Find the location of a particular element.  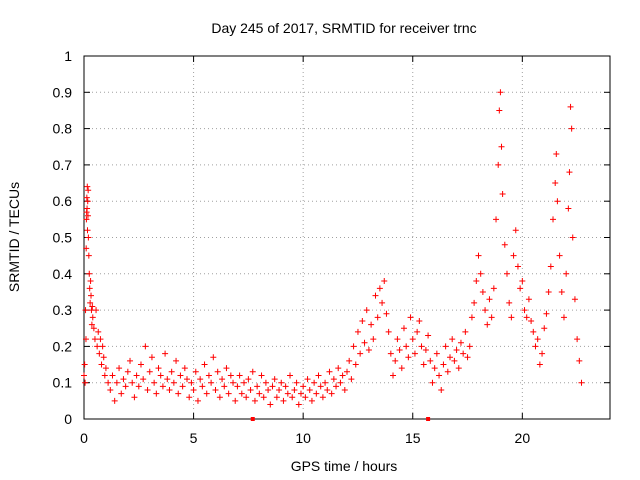

y-tick-label: 0 is located at coordinates (68, 419).